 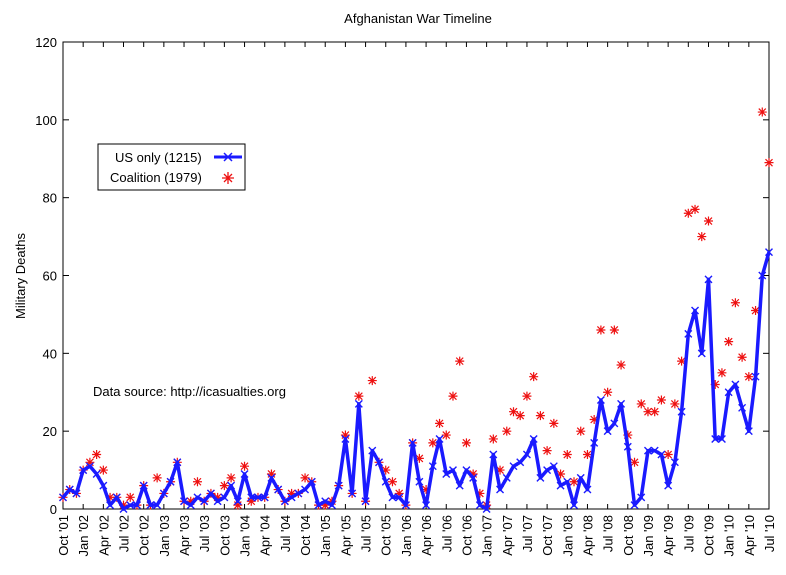 What do you see at coordinates (63, 535) in the screenshot?
I see `x-tick-label: Oct '01` at bounding box center [63, 535].